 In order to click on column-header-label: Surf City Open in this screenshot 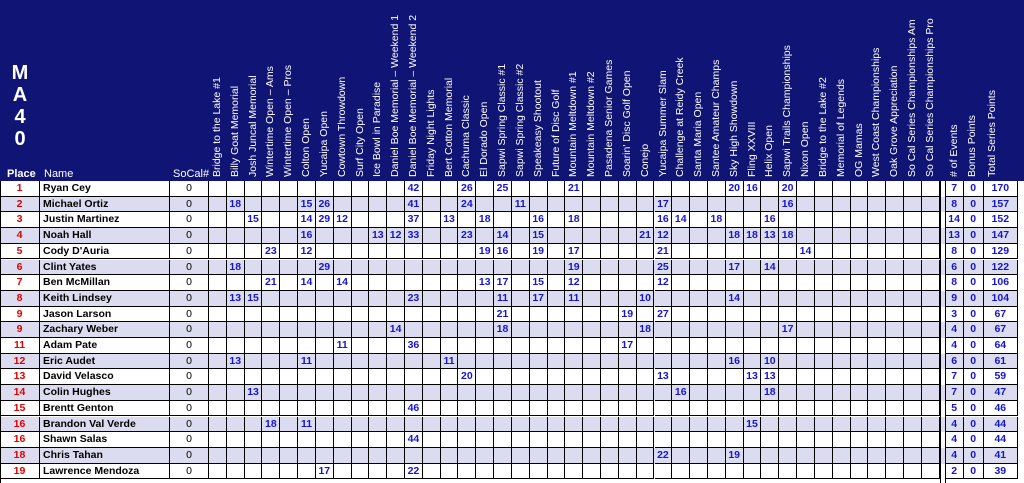, I will do `click(359, 142)`.